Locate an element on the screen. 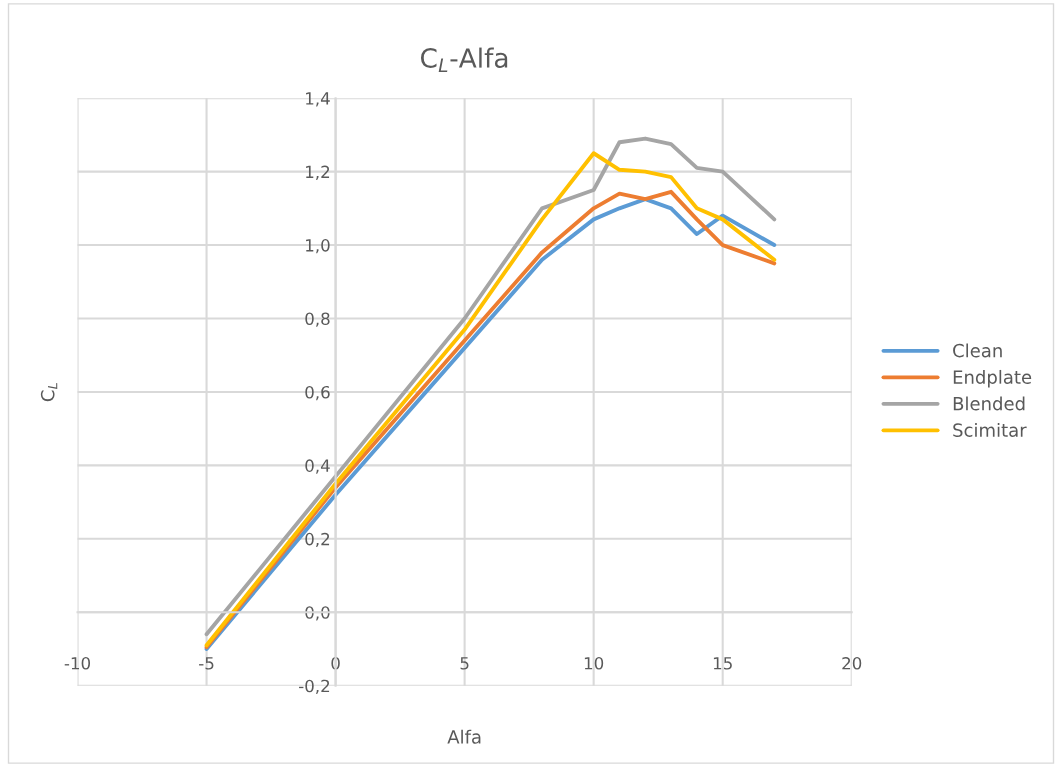 The image size is (1062, 767). x-tick-label: -5 is located at coordinates (206, 663).